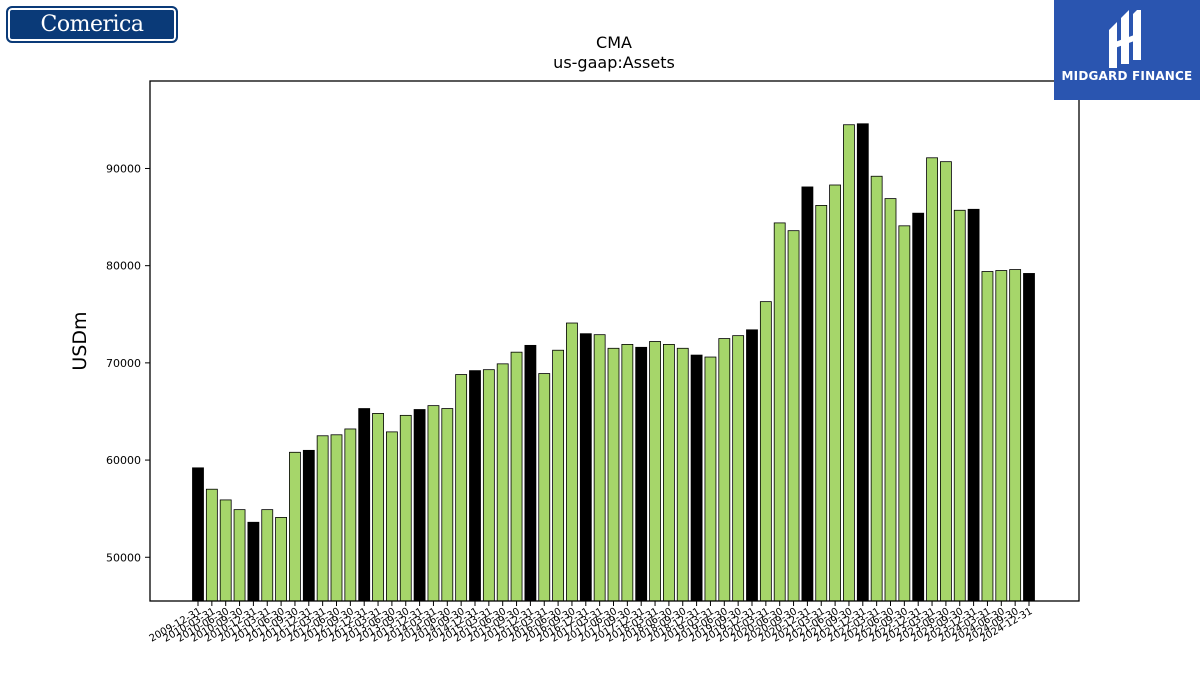 This screenshot has height=675, width=1200. What do you see at coordinates (80, 340) in the screenshot?
I see `y-axis-label: USDm` at bounding box center [80, 340].